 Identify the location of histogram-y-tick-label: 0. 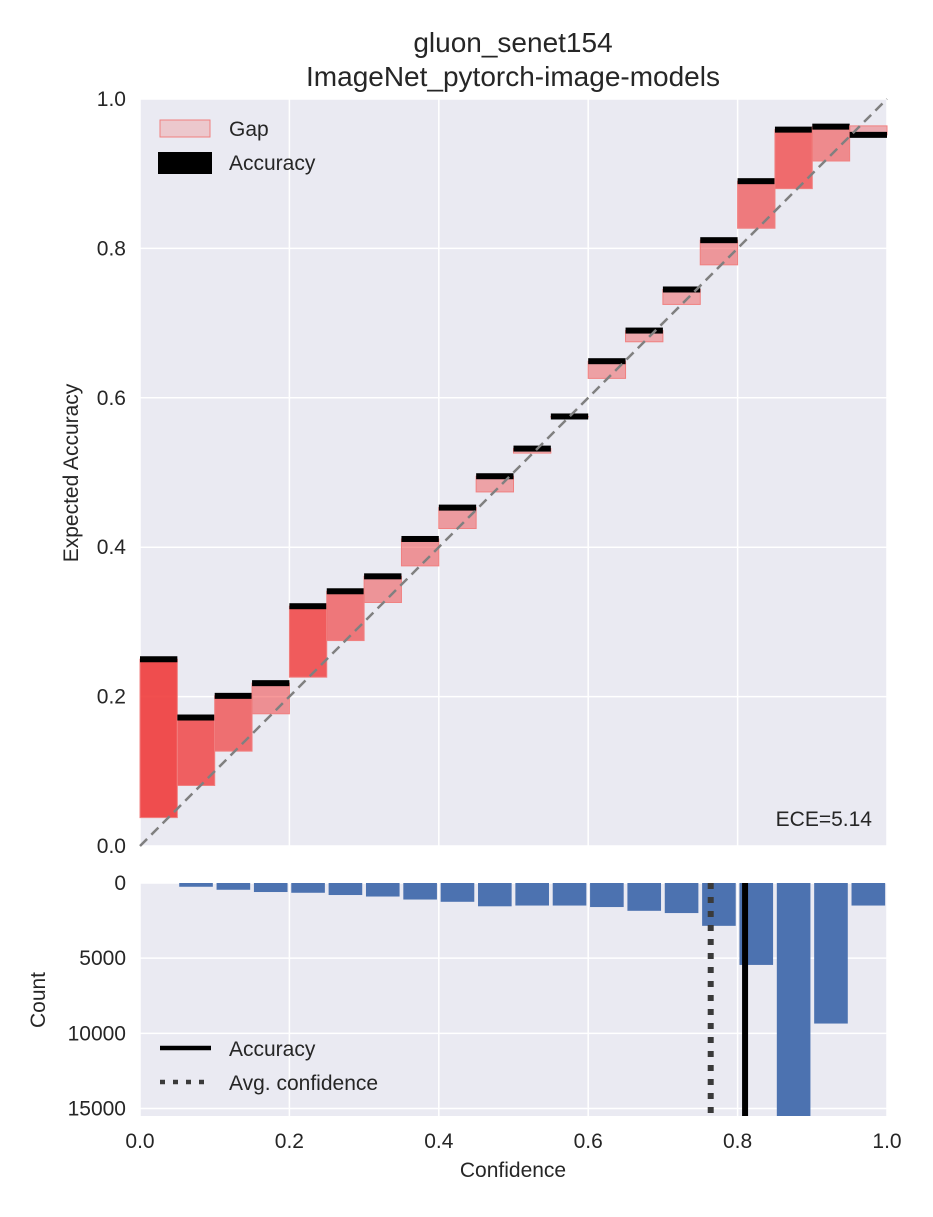
(120, 883).